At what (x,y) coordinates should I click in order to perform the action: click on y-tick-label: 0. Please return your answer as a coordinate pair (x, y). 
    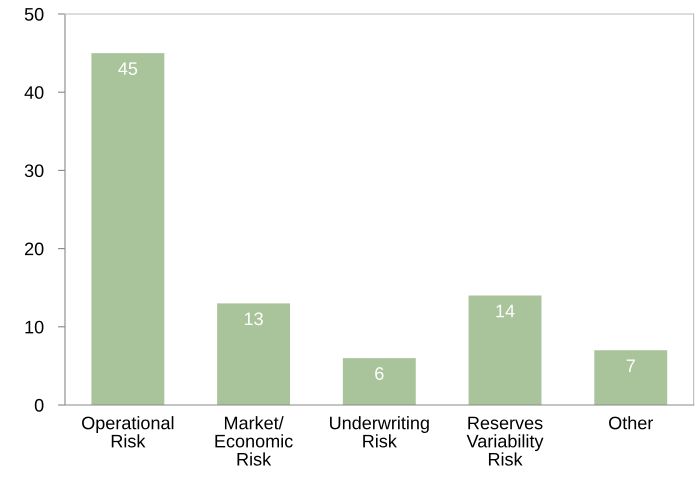
    Looking at the image, I should click on (39, 405).